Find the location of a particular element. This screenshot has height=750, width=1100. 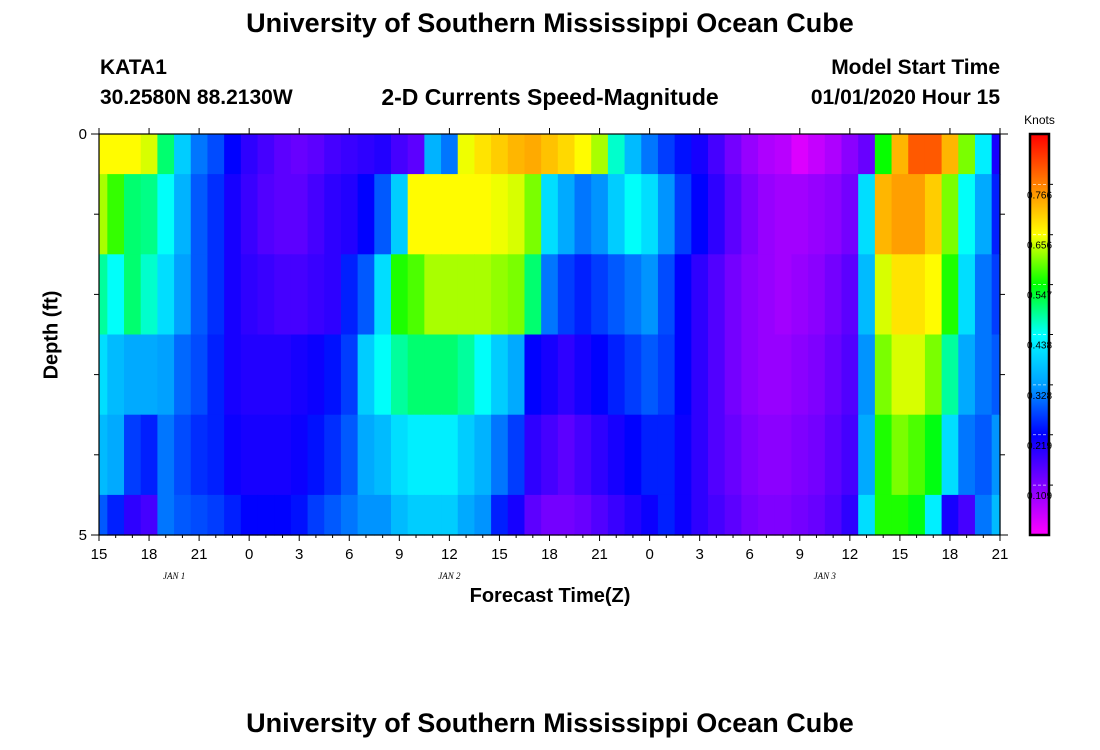

station-location: 30.2580N 88.2130W is located at coordinates (196, 97).